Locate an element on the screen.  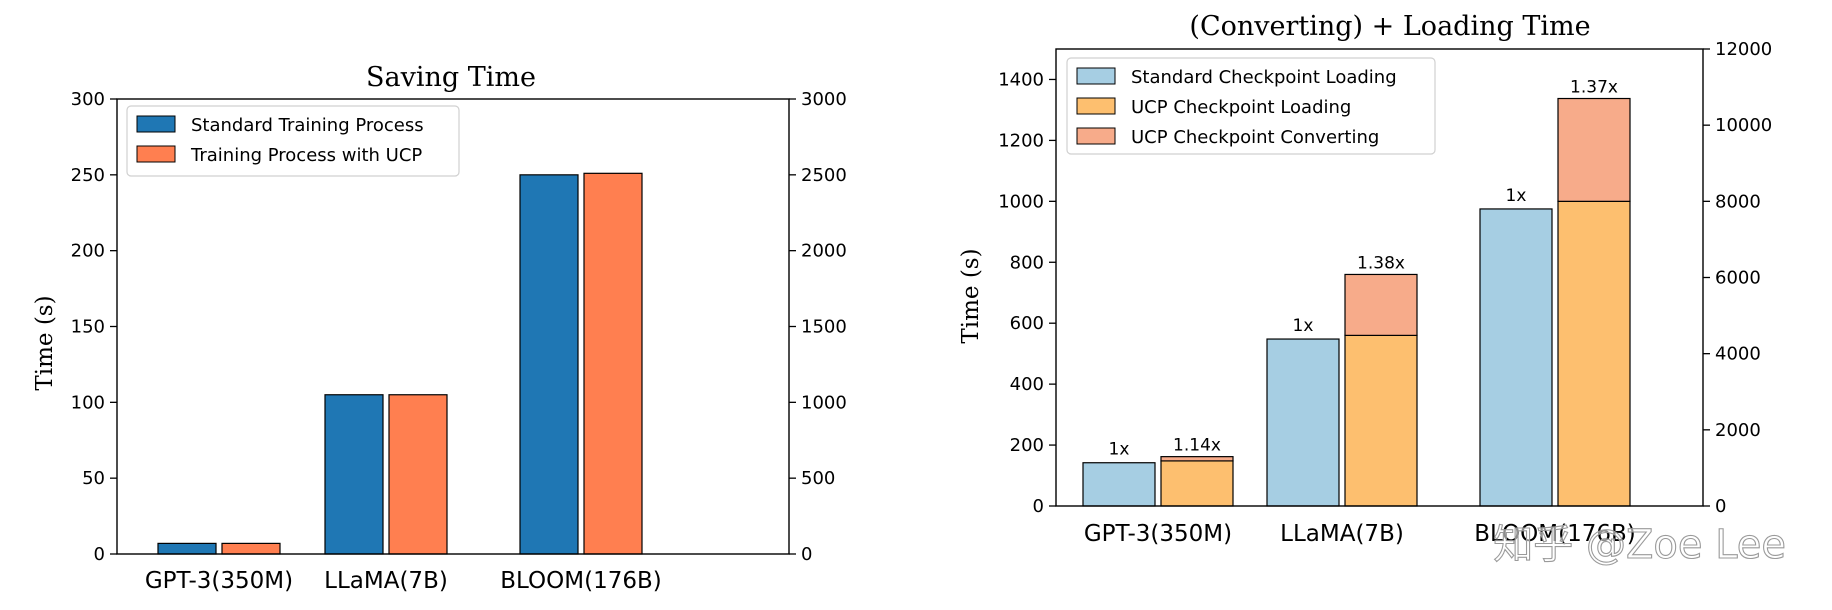
legend-swatch-standard-training is located at coordinates (156, 124).